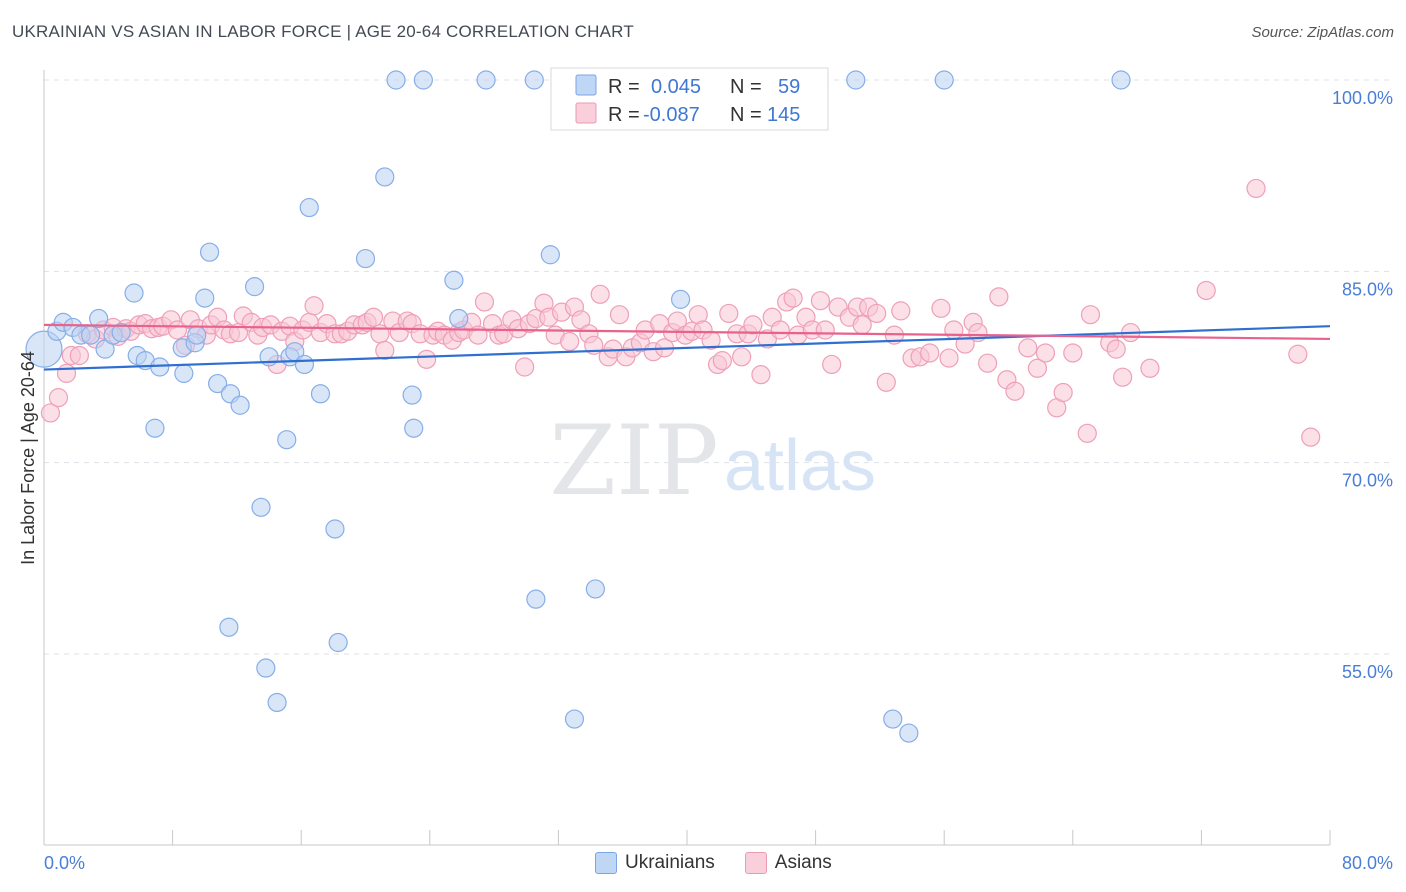 Image resolution: width=1406 pixels, height=892 pixels. I want to click on ukrainians-swatch, so click(606, 863).